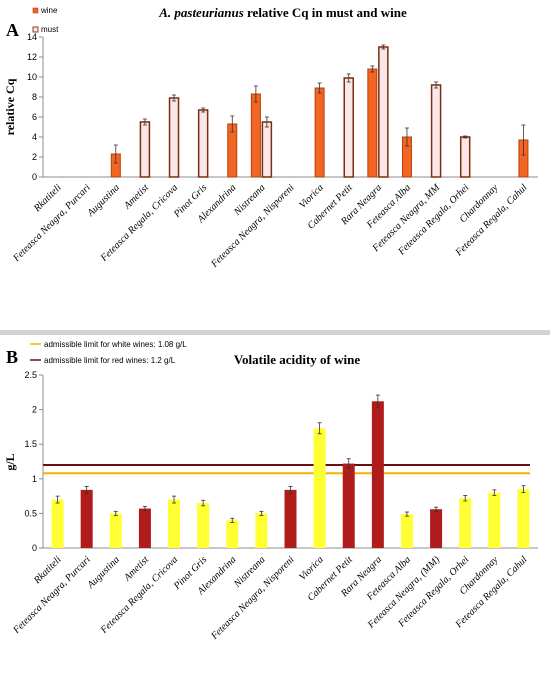 The width and height of the screenshot is (550, 693). I want to click on panel-separator, so click(275, 332).